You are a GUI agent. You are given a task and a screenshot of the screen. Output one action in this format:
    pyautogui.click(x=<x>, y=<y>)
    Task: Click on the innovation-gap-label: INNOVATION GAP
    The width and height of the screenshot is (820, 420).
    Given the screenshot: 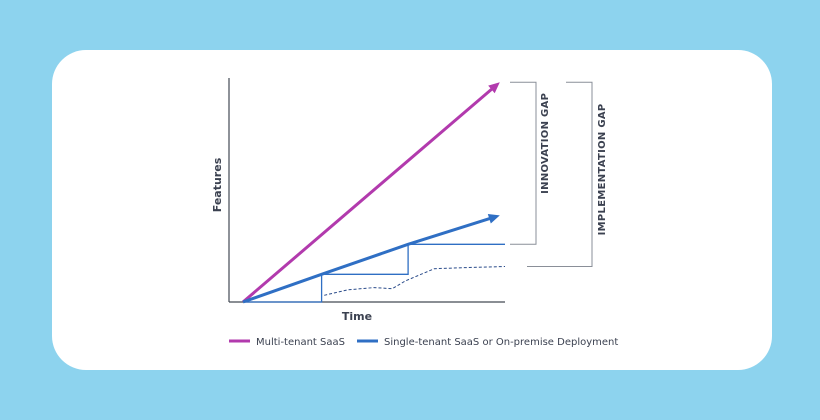 What is the action you would take?
    pyautogui.click(x=545, y=143)
    